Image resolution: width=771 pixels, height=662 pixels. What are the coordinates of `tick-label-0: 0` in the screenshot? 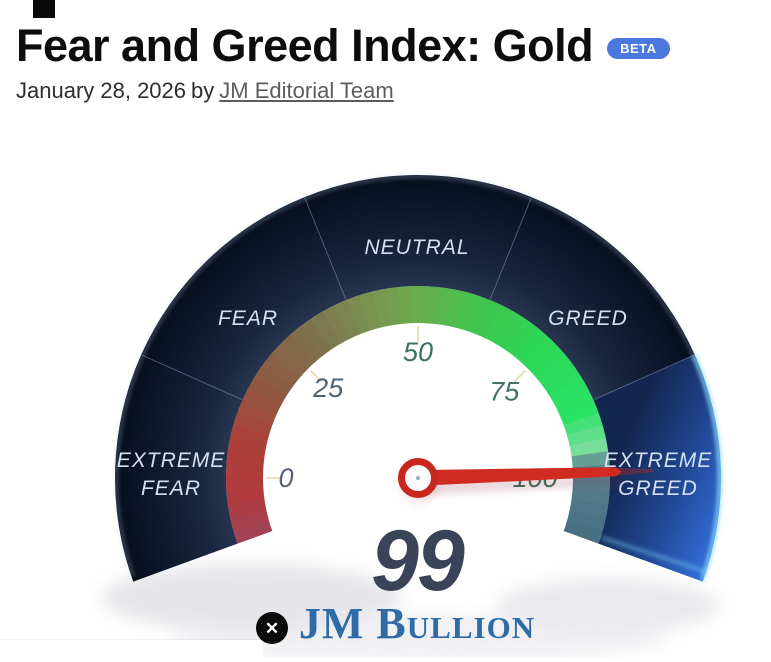 It's located at (285, 478).